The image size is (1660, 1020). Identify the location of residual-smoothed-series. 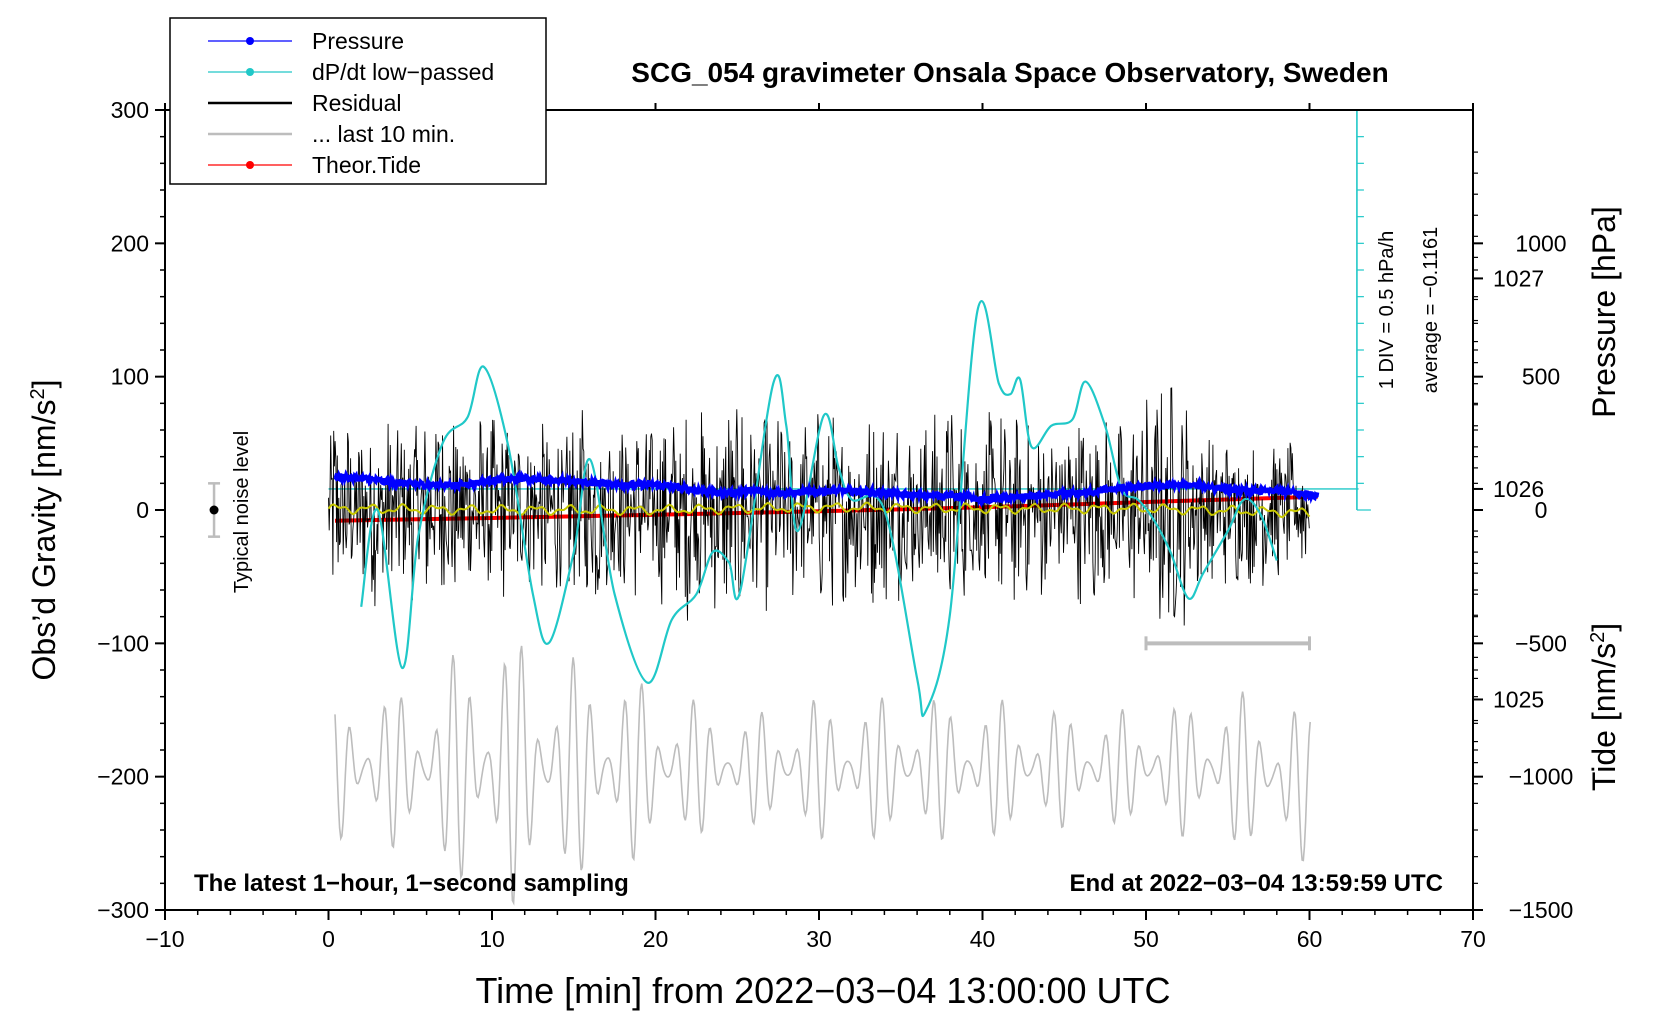
(819, 510).